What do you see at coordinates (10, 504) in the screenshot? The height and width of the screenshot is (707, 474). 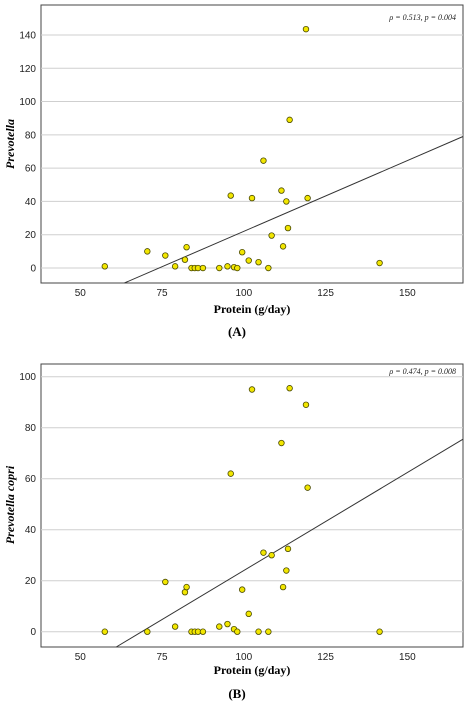 I see `y-axis-label: Prevotella copri` at bounding box center [10, 504].